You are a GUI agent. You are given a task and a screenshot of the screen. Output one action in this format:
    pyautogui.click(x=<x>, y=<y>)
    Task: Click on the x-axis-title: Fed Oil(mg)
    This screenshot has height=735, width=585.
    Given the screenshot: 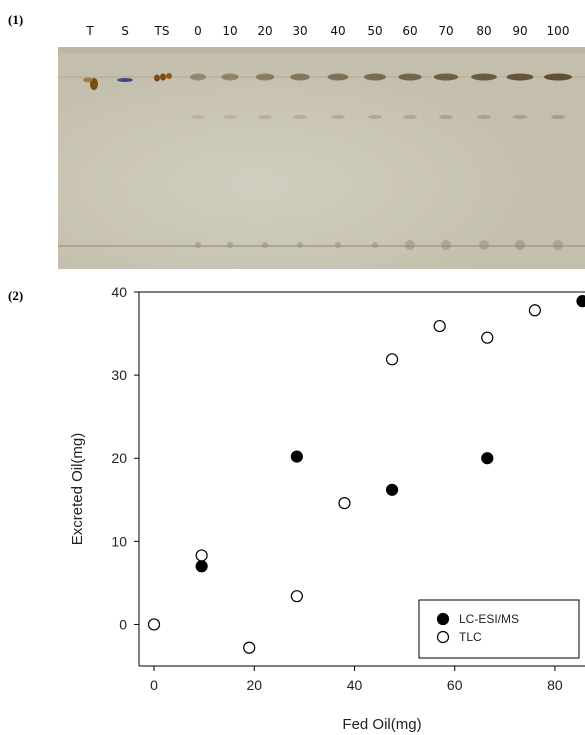 What is the action you would take?
    pyautogui.click(x=381, y=724)
    